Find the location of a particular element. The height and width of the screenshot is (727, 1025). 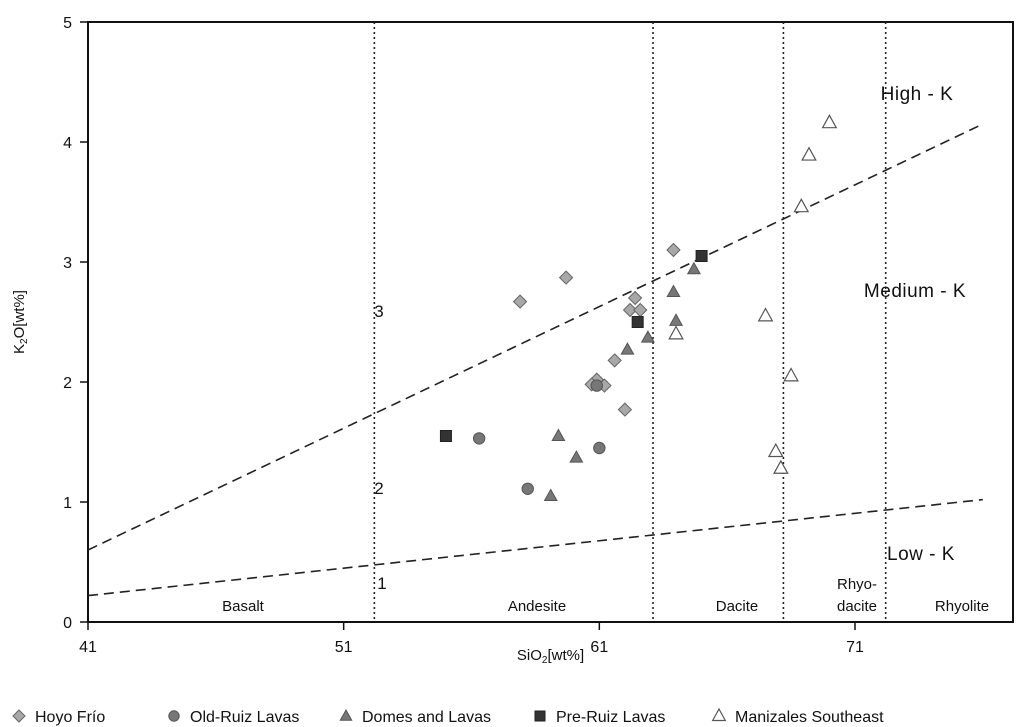

y-tick-label-1: 1 is located at coordinates (67, 503).